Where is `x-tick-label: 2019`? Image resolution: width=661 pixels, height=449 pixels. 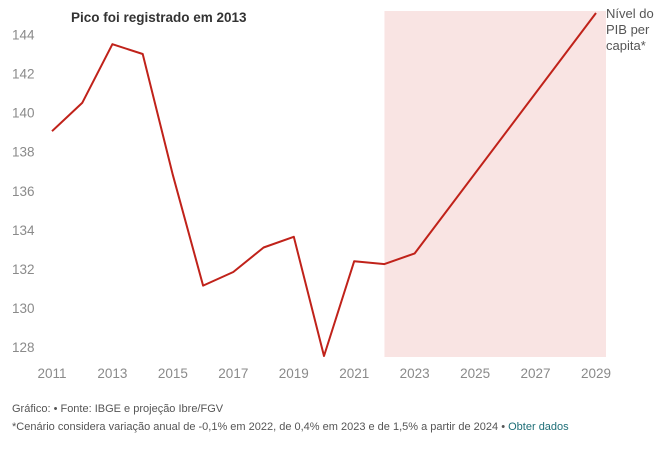
x-tick-label: 2019 is located at coordinates (294, 373).